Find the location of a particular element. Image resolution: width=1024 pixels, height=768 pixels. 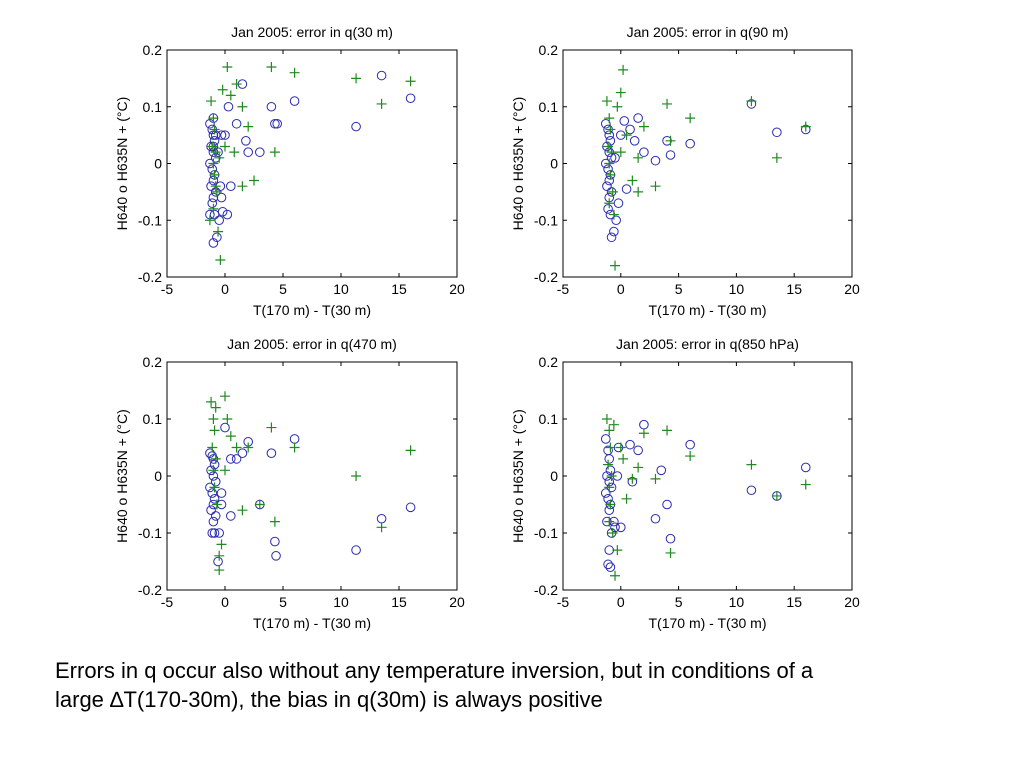

chart-title: Jan 2005: error in q(90 m) is located at coordinates (708, 32).